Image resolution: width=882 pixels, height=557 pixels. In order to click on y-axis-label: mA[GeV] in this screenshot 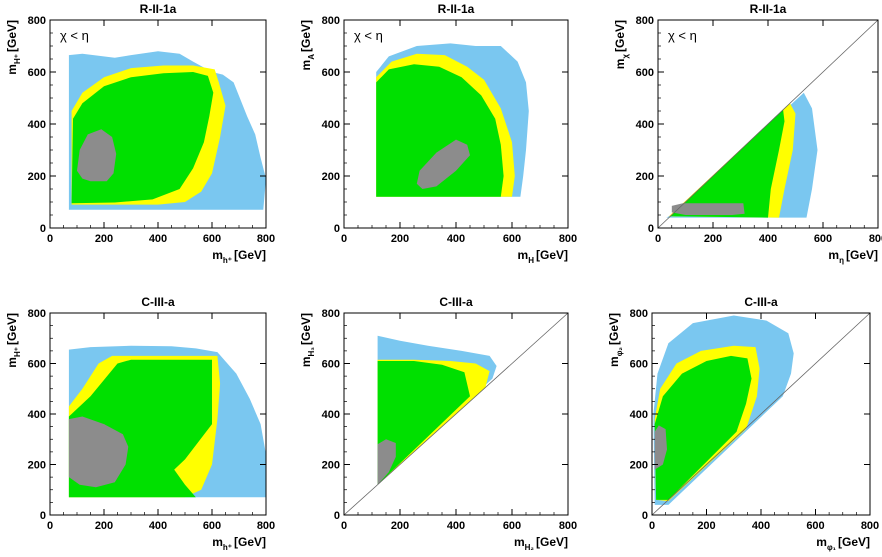, I will do `click(307, 45)`.